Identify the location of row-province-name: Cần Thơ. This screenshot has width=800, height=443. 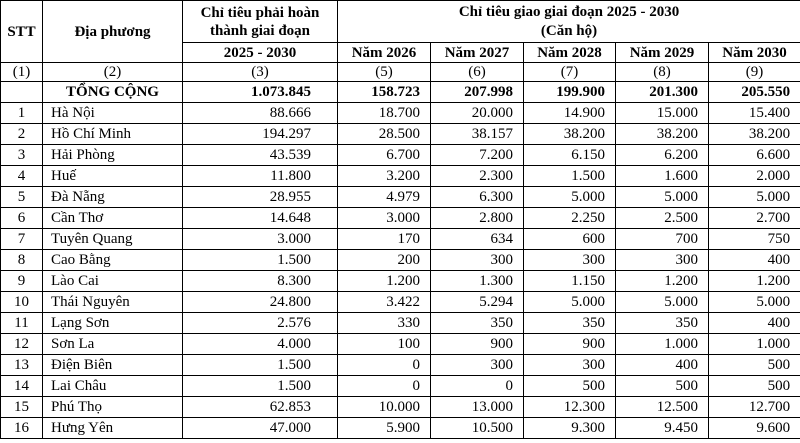
(112, 218).